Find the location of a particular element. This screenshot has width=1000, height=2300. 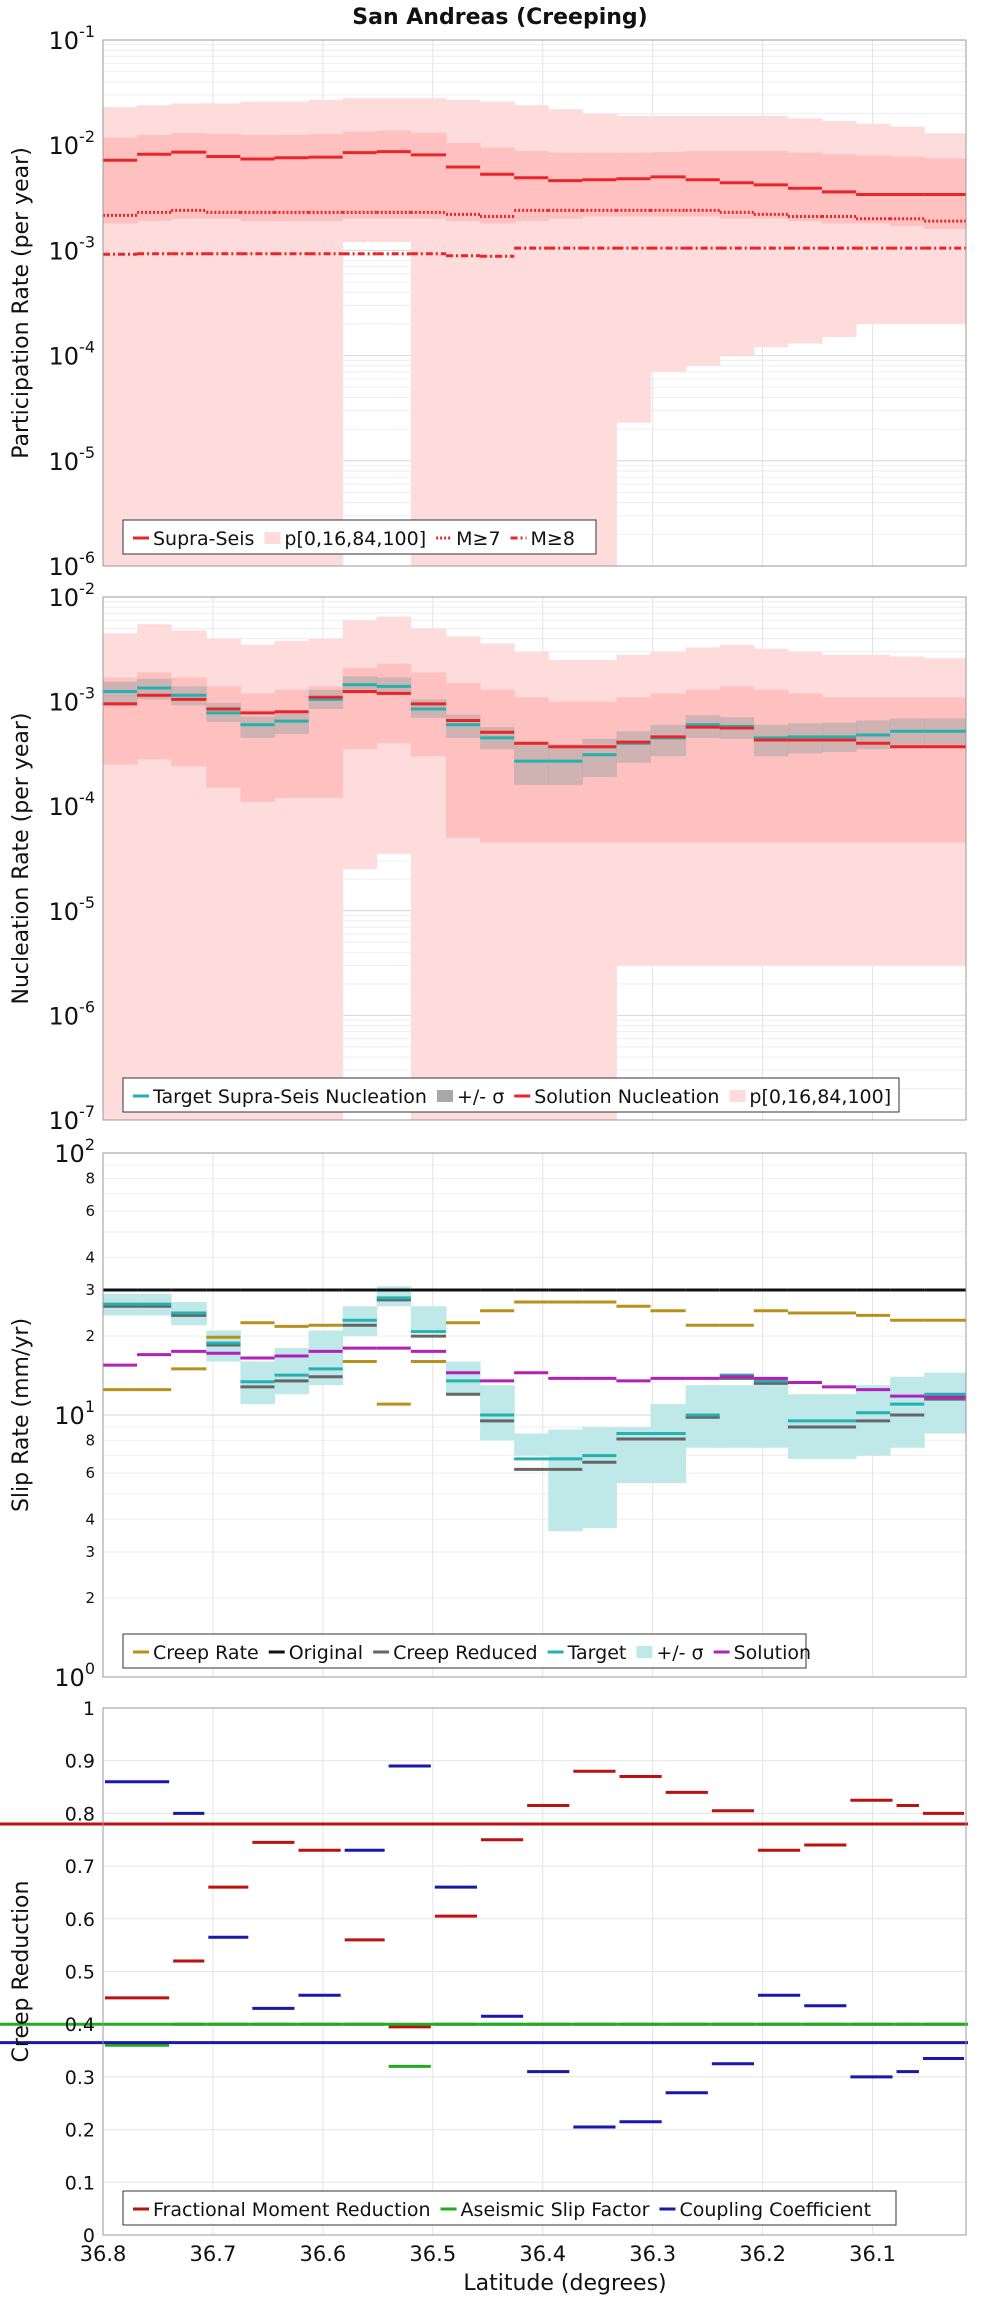

y-tick-labels: 10⁻⁶ 10⁻⁵ 10⁻⁴ 10⁻³ 10⁻² 10⁻¹ is located at coordinates (72, 301).